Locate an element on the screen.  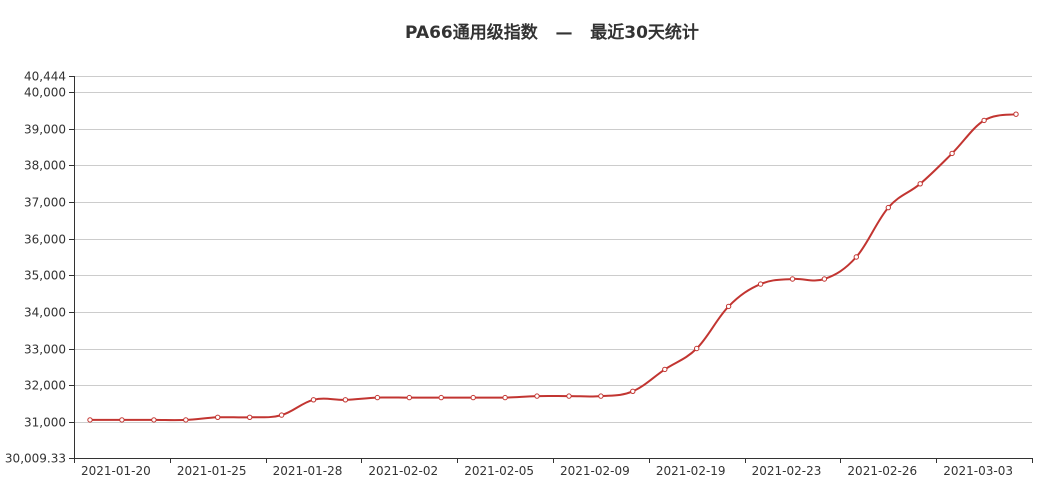
x-tick-label: 2021-03-03 is located at coordinates (978, 471).